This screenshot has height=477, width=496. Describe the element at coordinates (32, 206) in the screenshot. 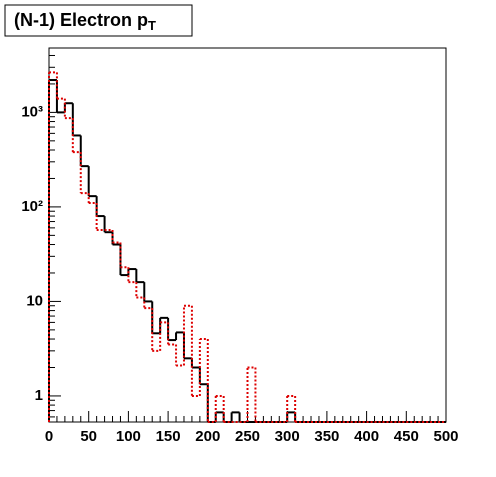

I see `y-tick-label: 10²` at that location.